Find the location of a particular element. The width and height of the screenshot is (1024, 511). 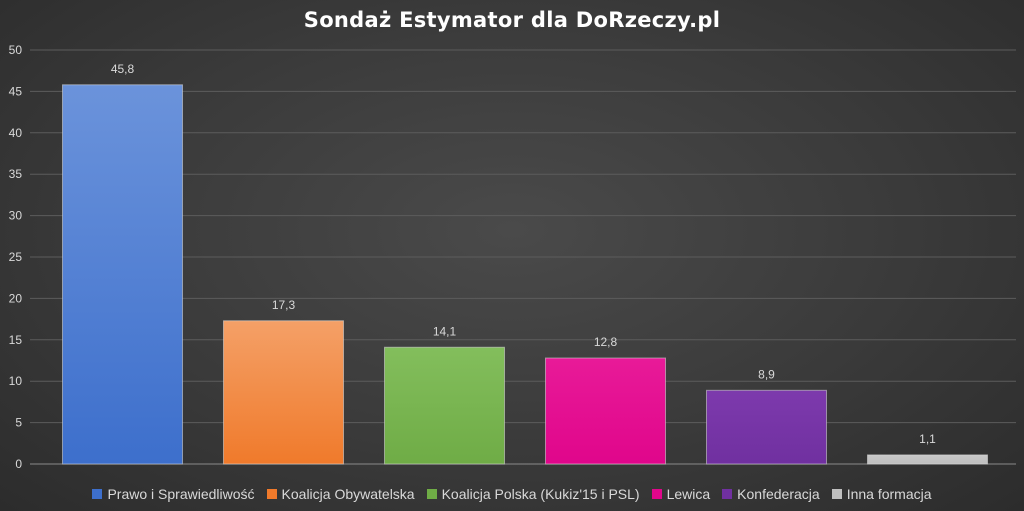

legend-item: Konfederacja is located at coordinates (771, 494).